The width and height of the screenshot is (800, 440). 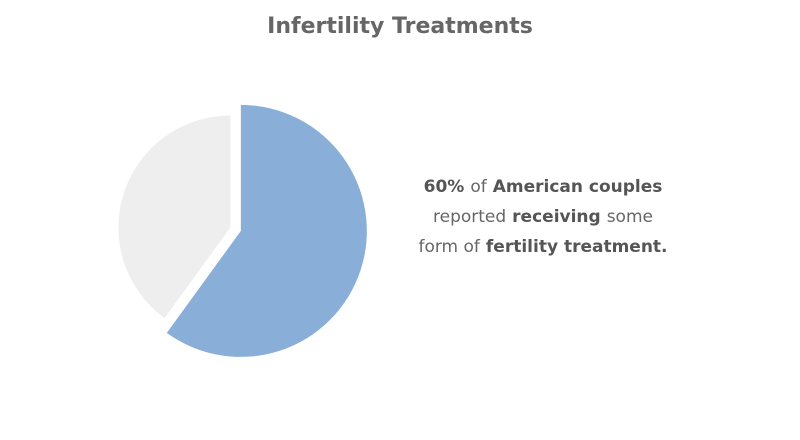 I want to click on chart-title: Infertility Treatments, so click(x=400, y=26).